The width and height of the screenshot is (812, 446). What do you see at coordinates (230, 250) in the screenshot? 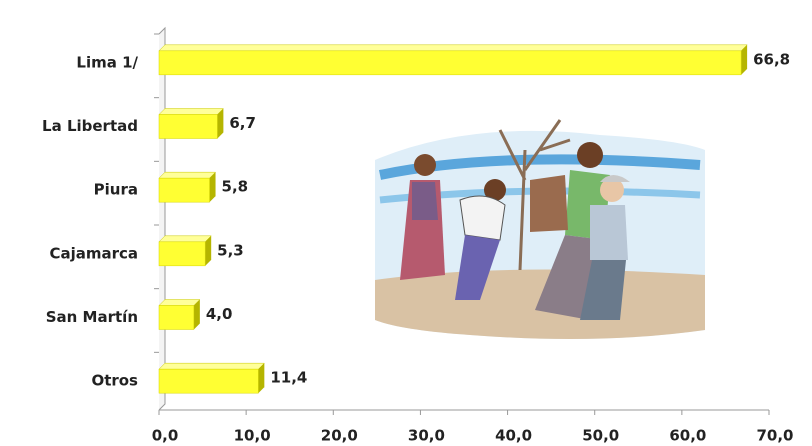
I see `value-label: 5,3` at bounding box center [230, 250].